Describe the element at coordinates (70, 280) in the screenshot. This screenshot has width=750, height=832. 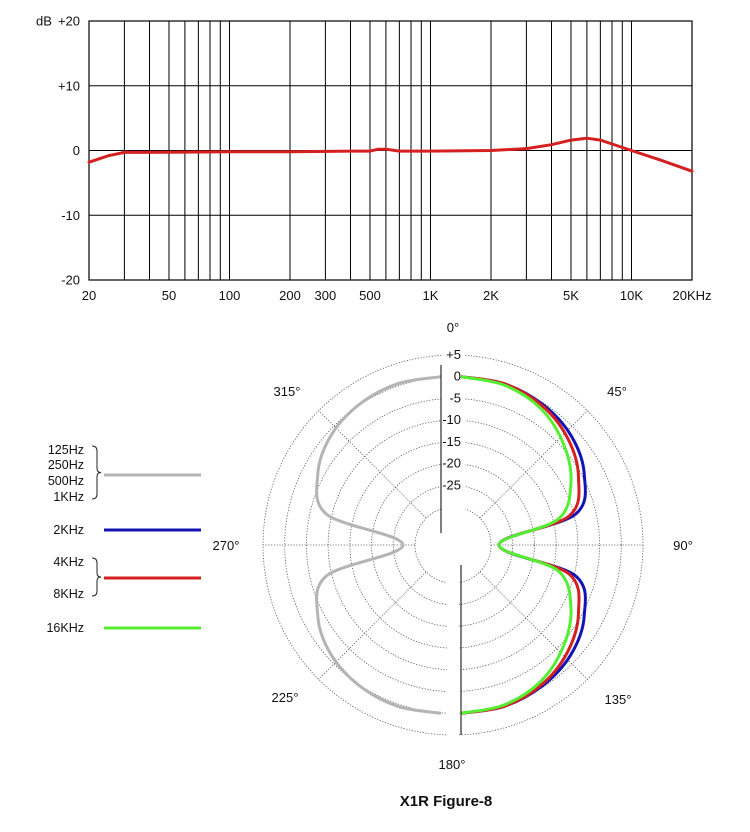
I see `y-tick-label: -20` at that location.